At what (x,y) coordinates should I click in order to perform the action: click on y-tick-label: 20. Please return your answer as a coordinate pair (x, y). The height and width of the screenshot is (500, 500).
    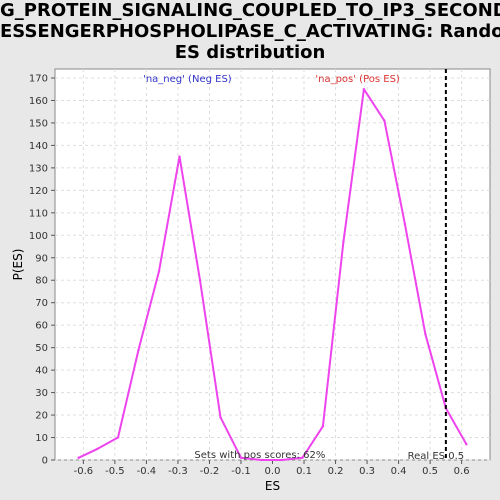
    Looking at the image, I should click on (41, 416).